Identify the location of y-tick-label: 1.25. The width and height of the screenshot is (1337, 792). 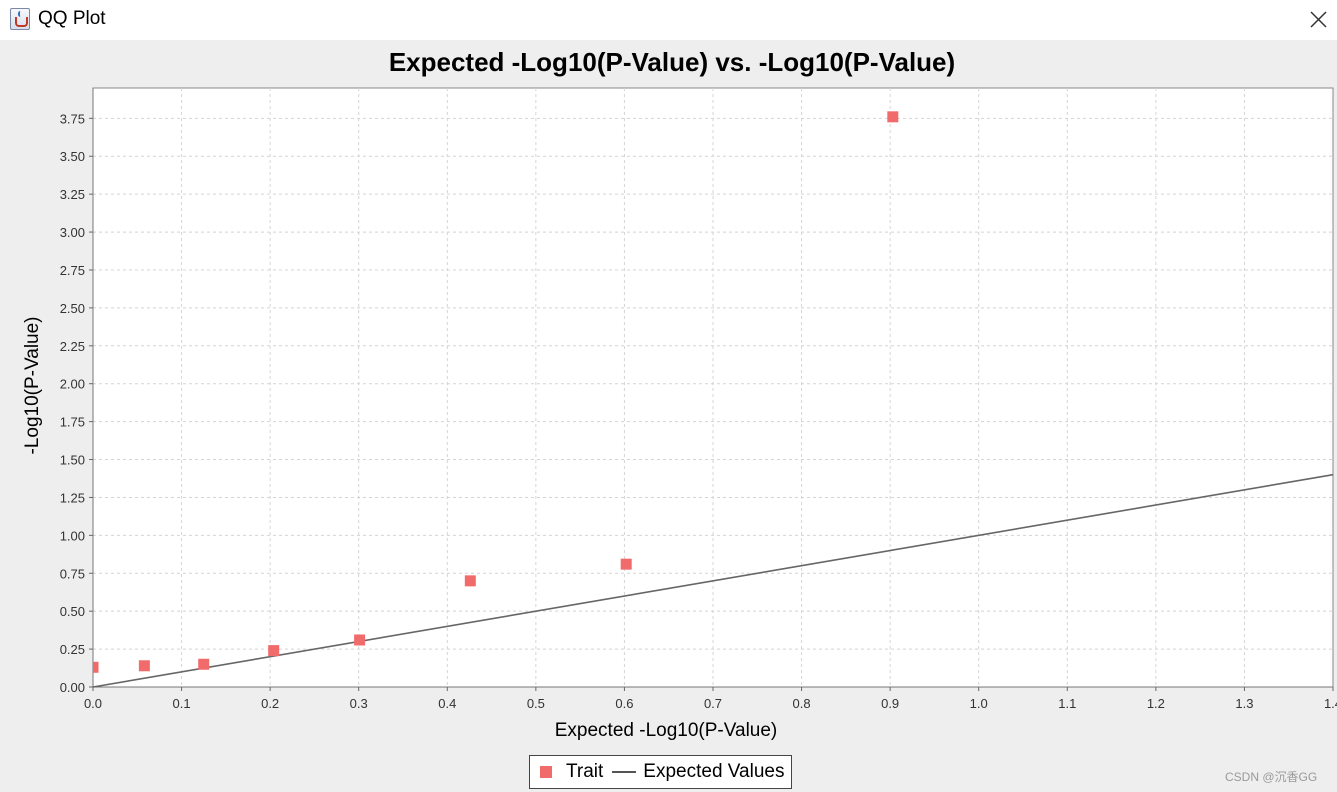
(72, 497).